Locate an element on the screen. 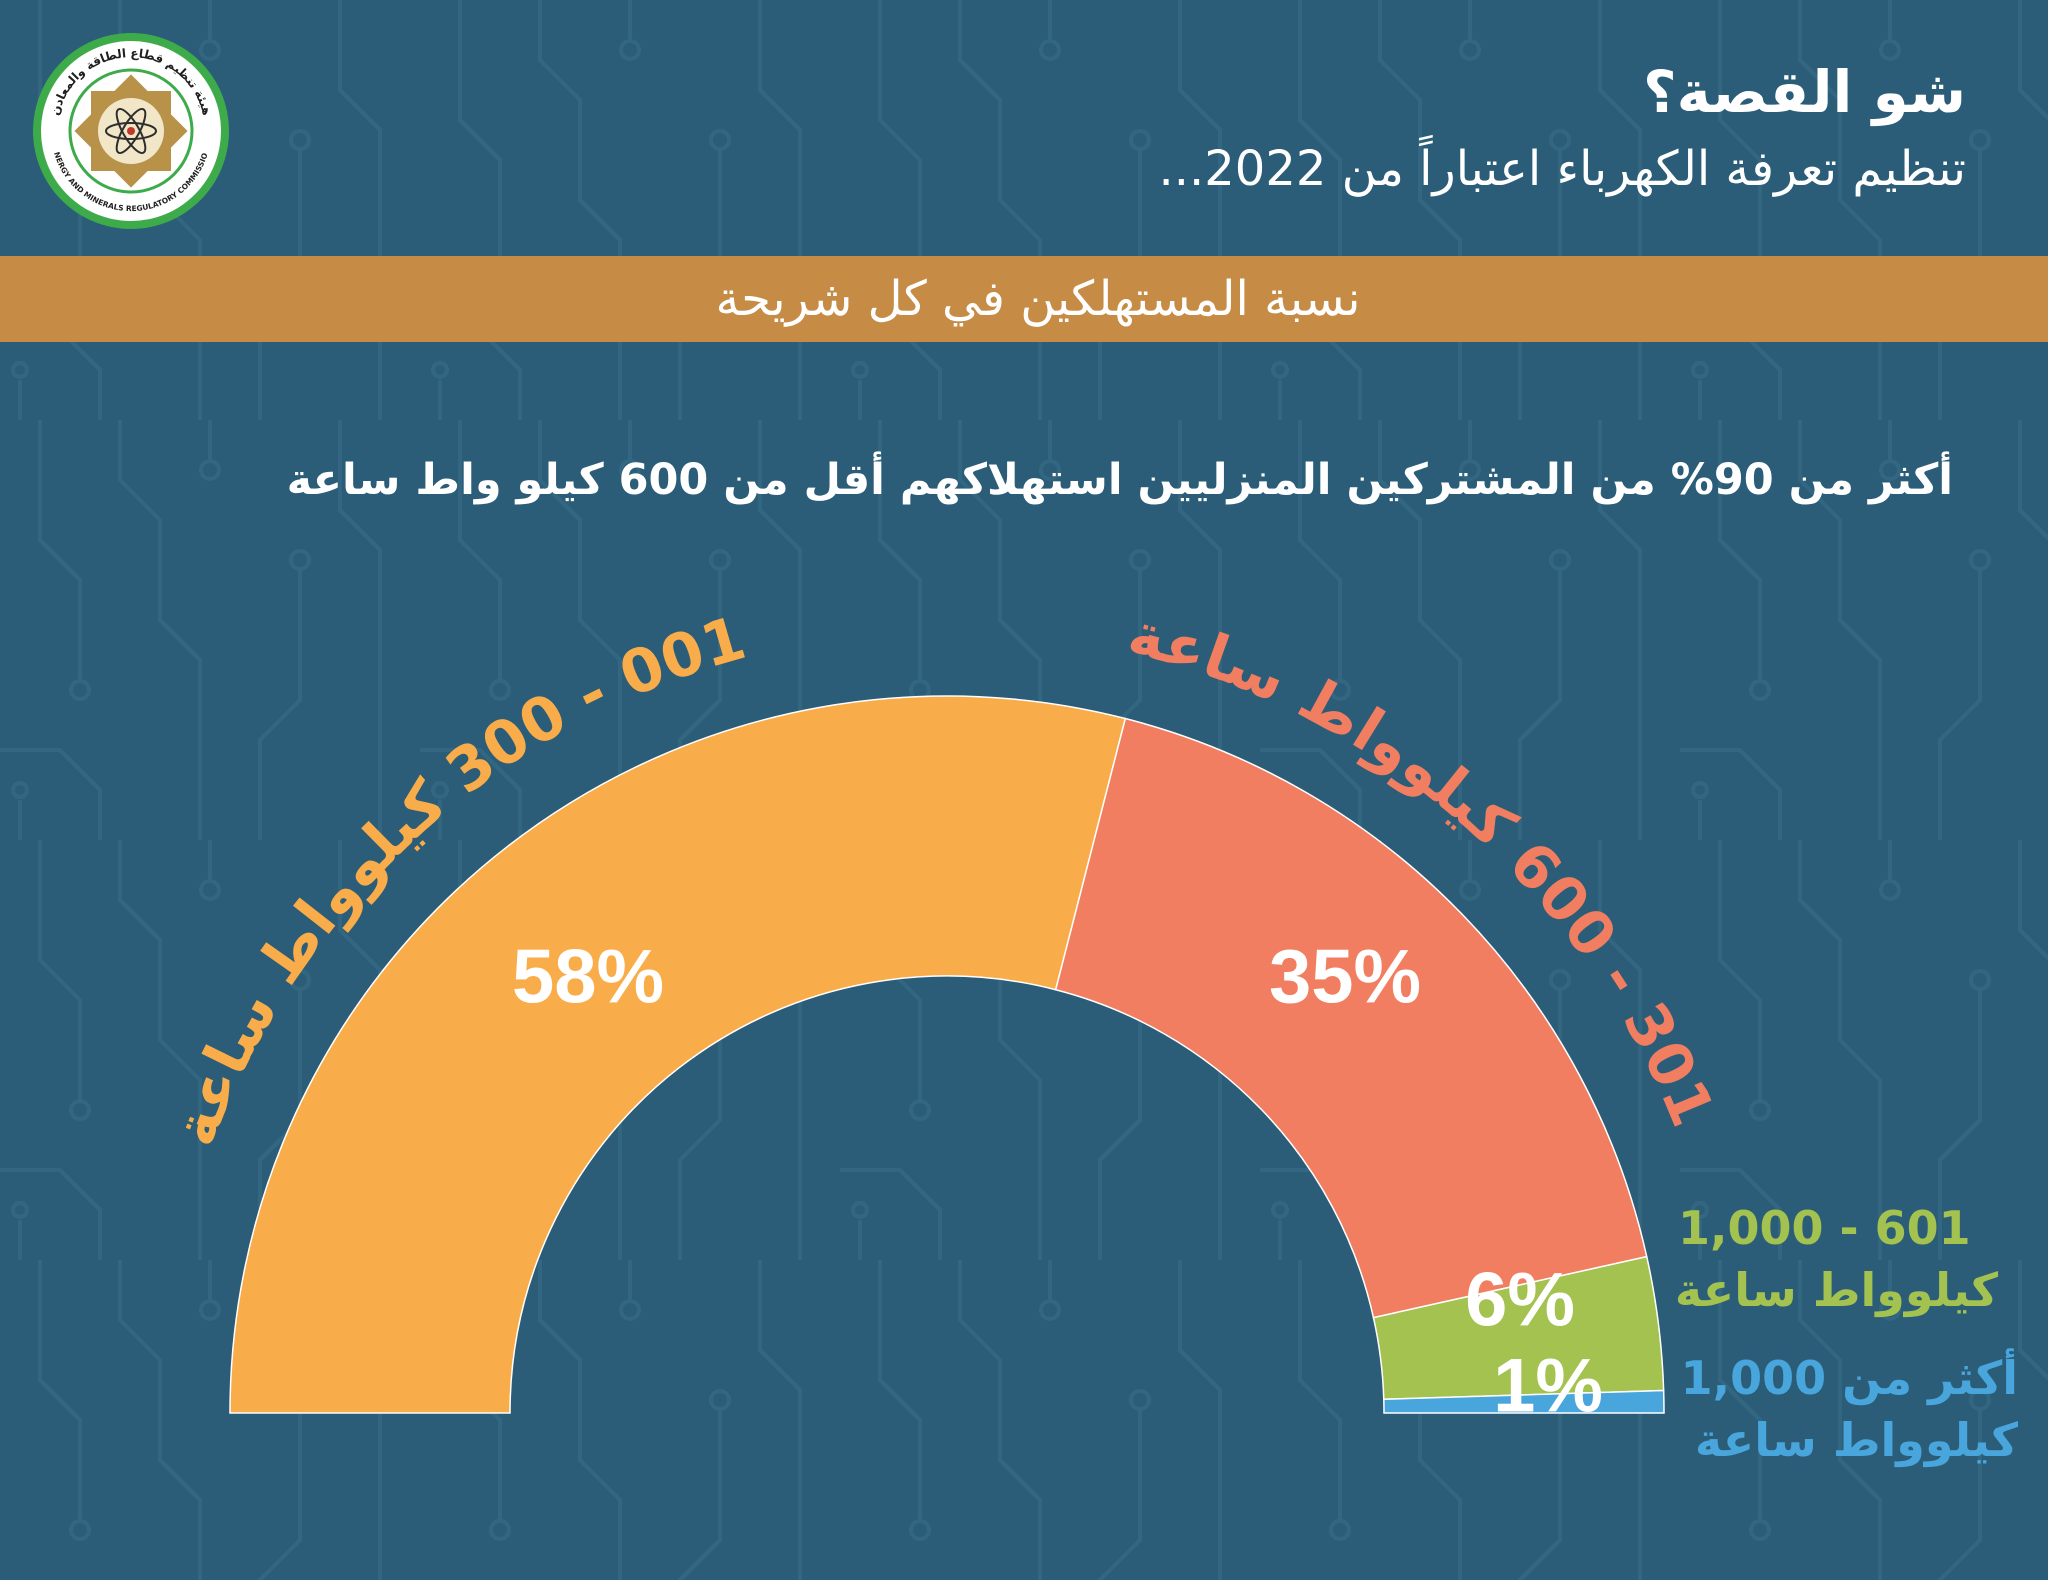 The image size is (2048, 1580). logo-inner-ring is located at coordinates (131, 131).